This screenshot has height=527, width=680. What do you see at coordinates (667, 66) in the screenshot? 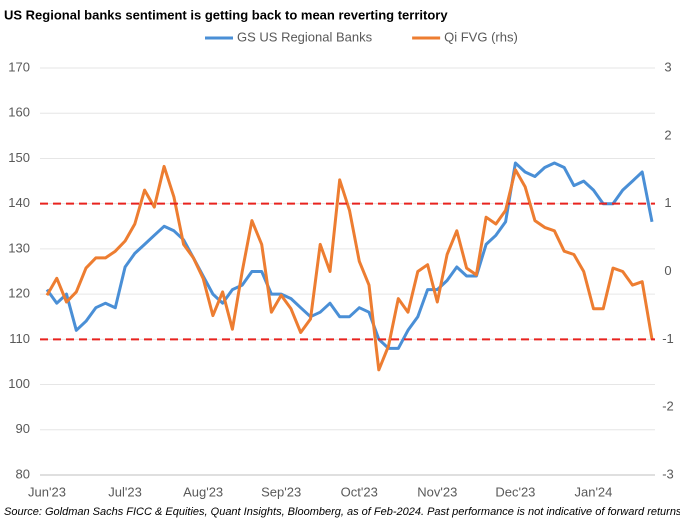
I see `y2-tick-label: 3` at bounding box center [667, 66].